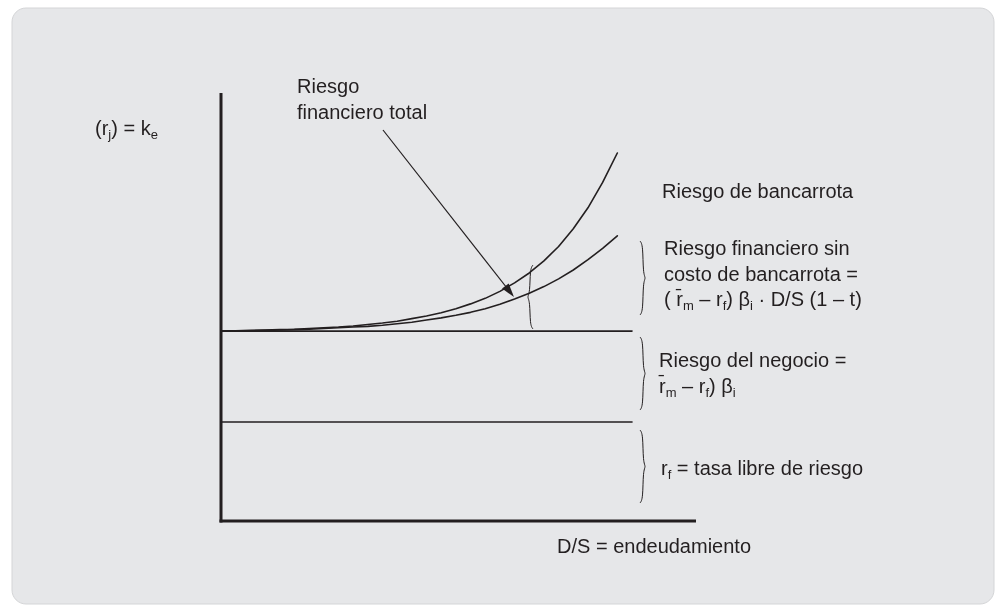 The width and height of the screenshot is (1001, 611). I want to click on text: Riesgo de bancarrota, so click(758, 191).